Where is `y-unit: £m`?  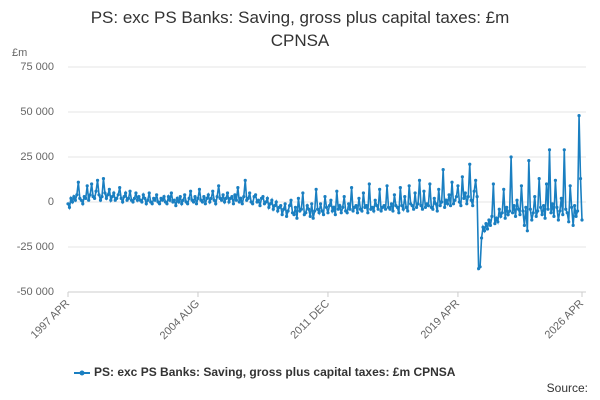 y-unit: £m is located at coordinates (19, 53).